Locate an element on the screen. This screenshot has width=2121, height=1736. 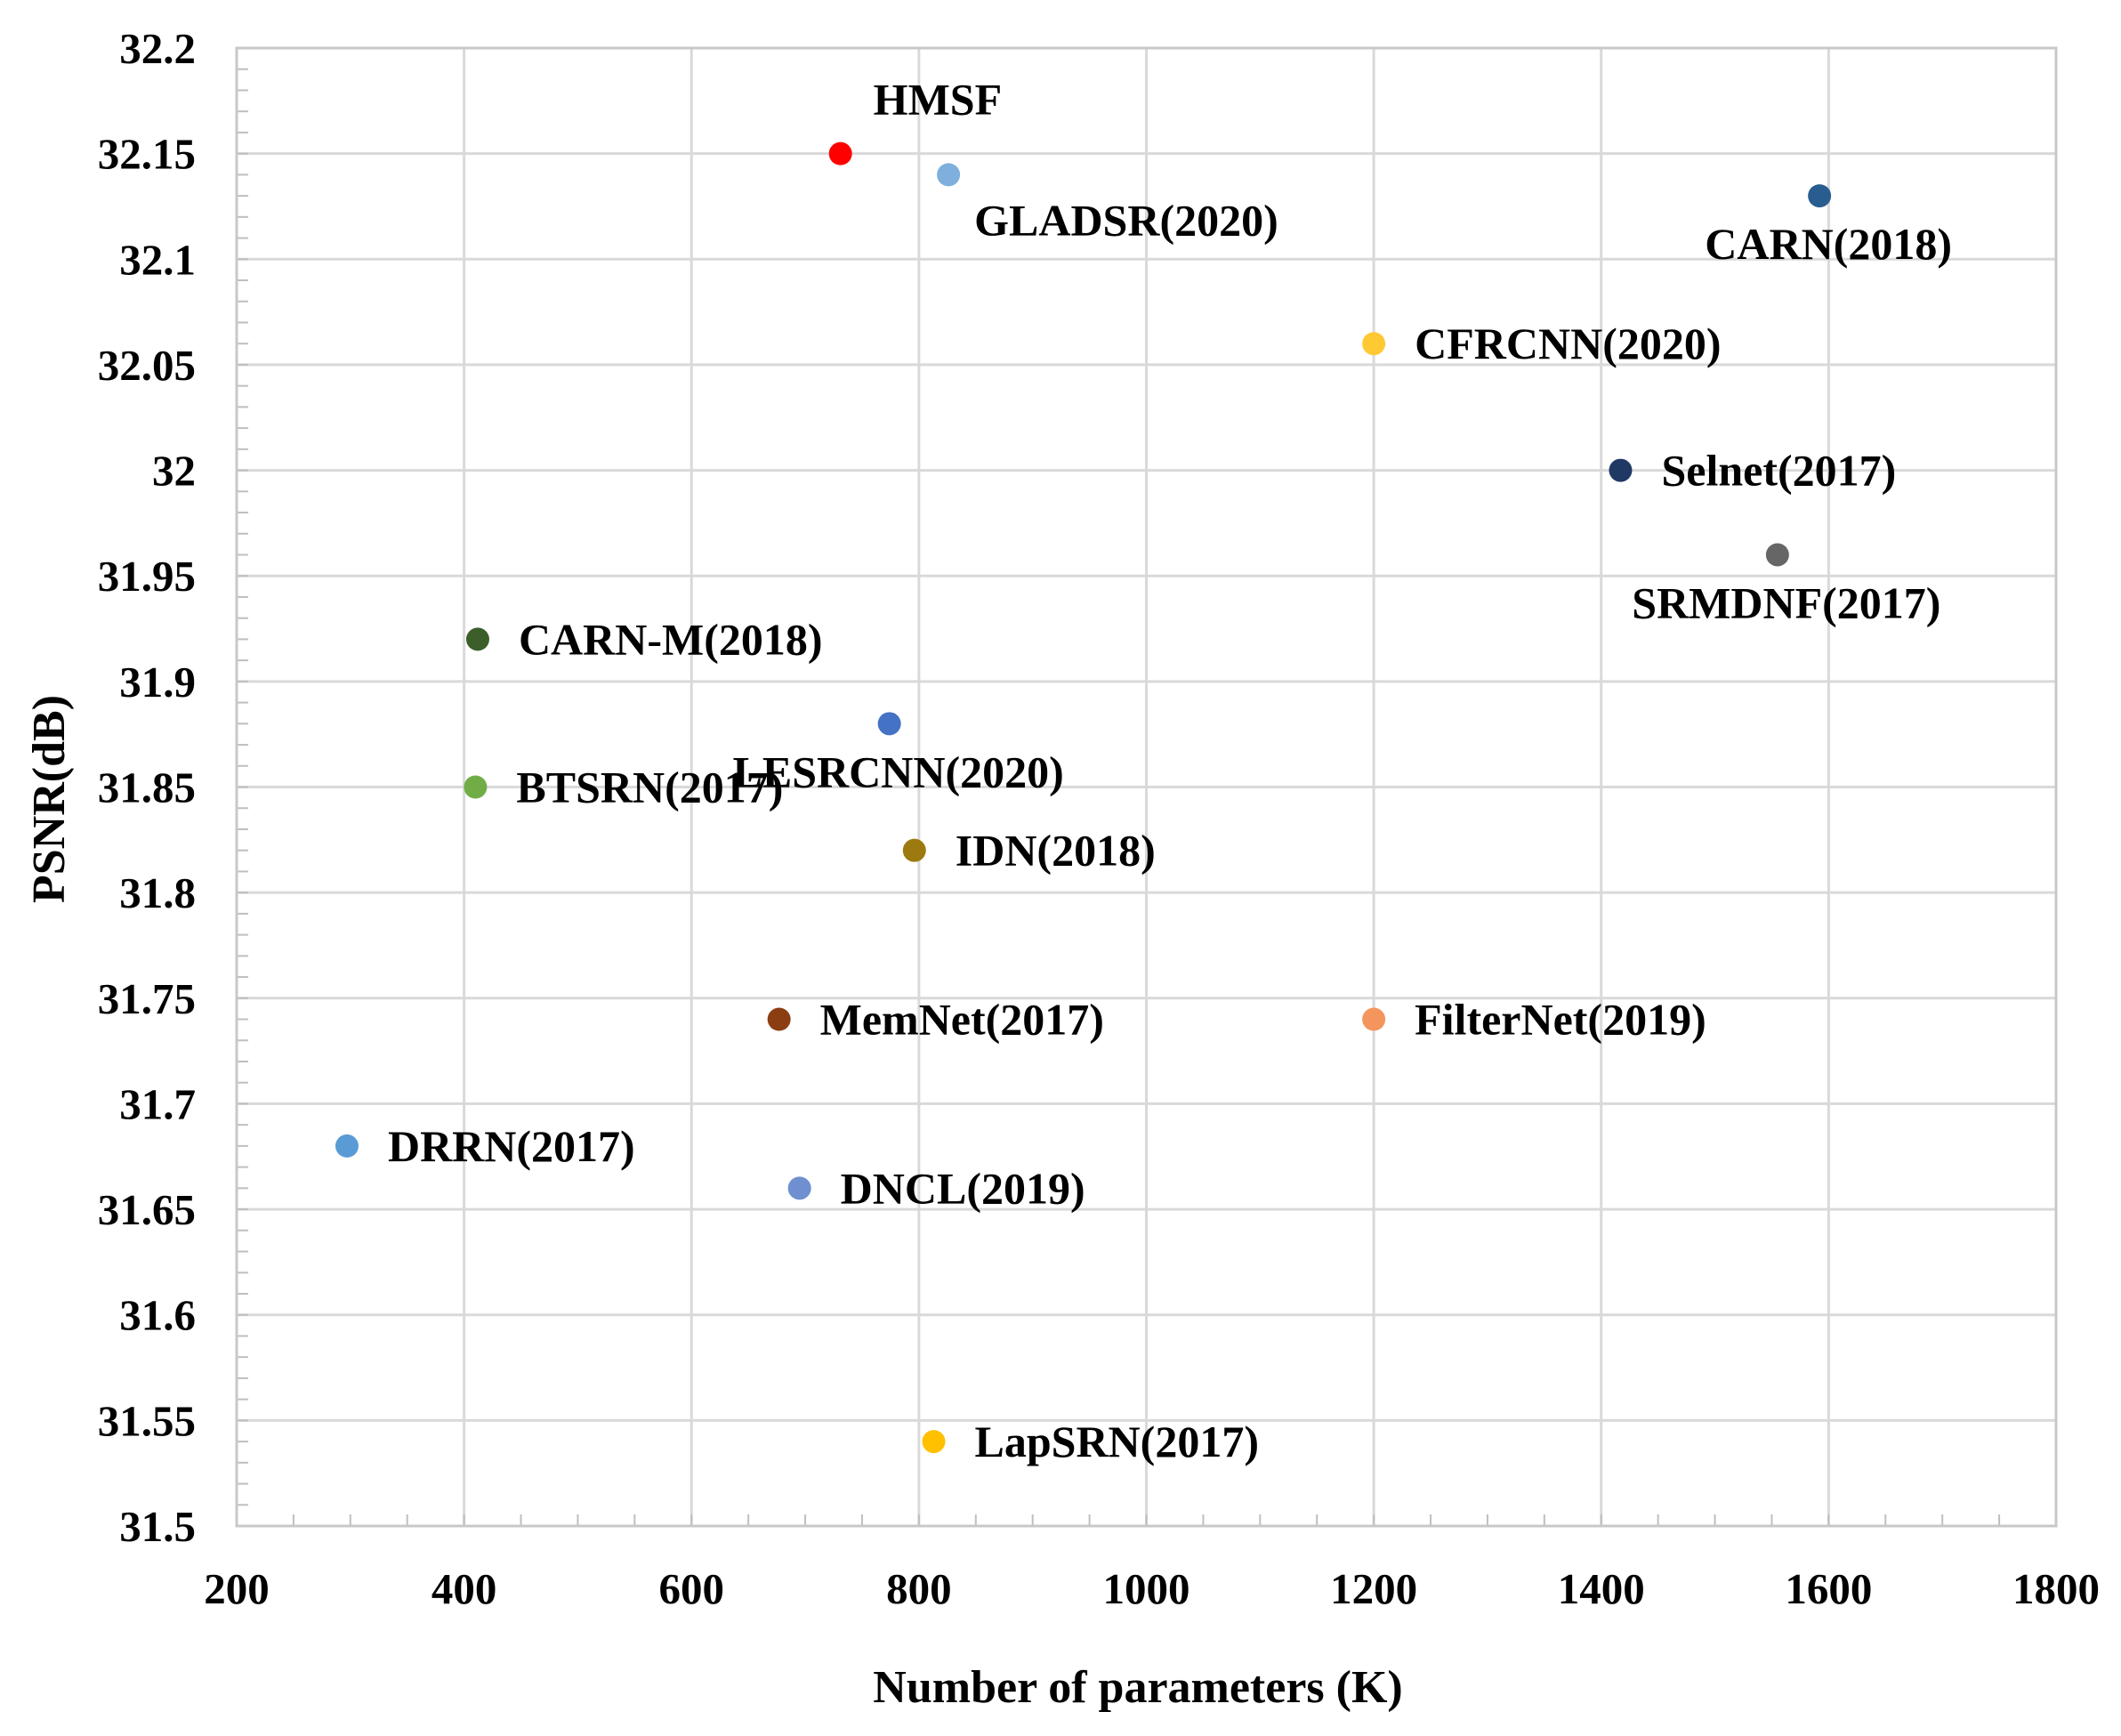
point-label: BTSRN(2017) is located at coordinates (649, 787).